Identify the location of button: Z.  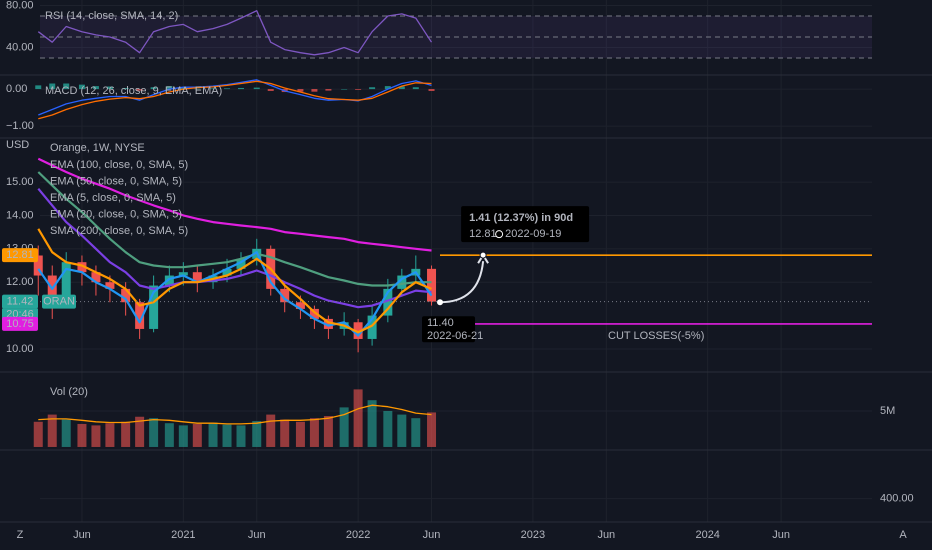
(20, 535).